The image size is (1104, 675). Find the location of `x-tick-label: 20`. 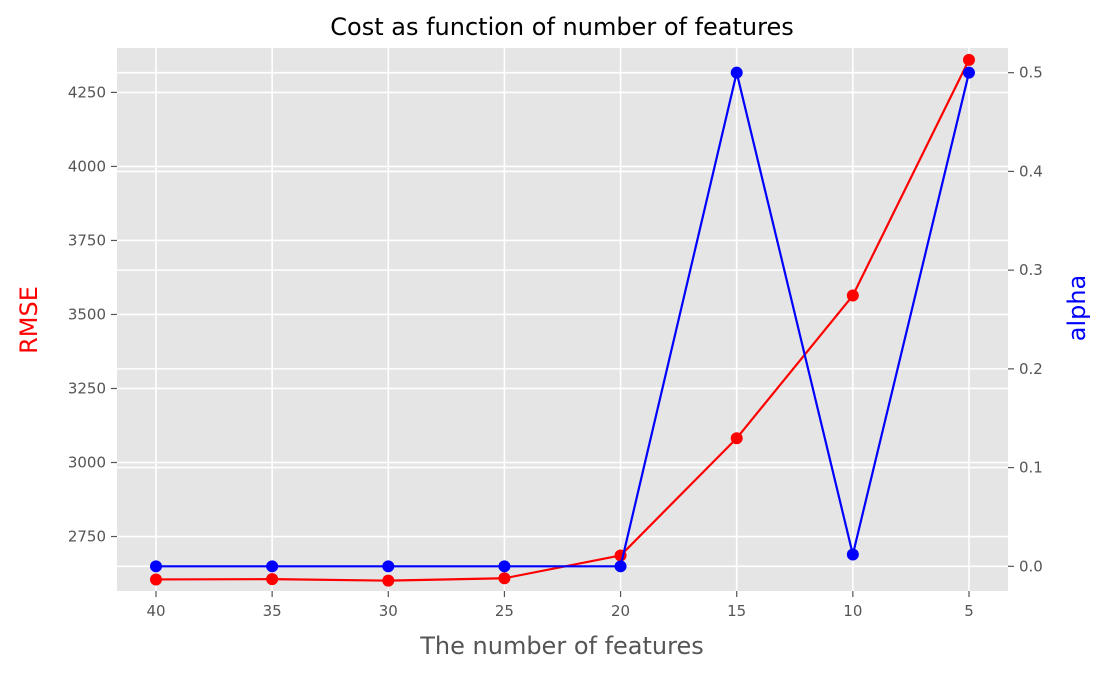

x-tick-label: 20 is located at coordinates (620, 611).